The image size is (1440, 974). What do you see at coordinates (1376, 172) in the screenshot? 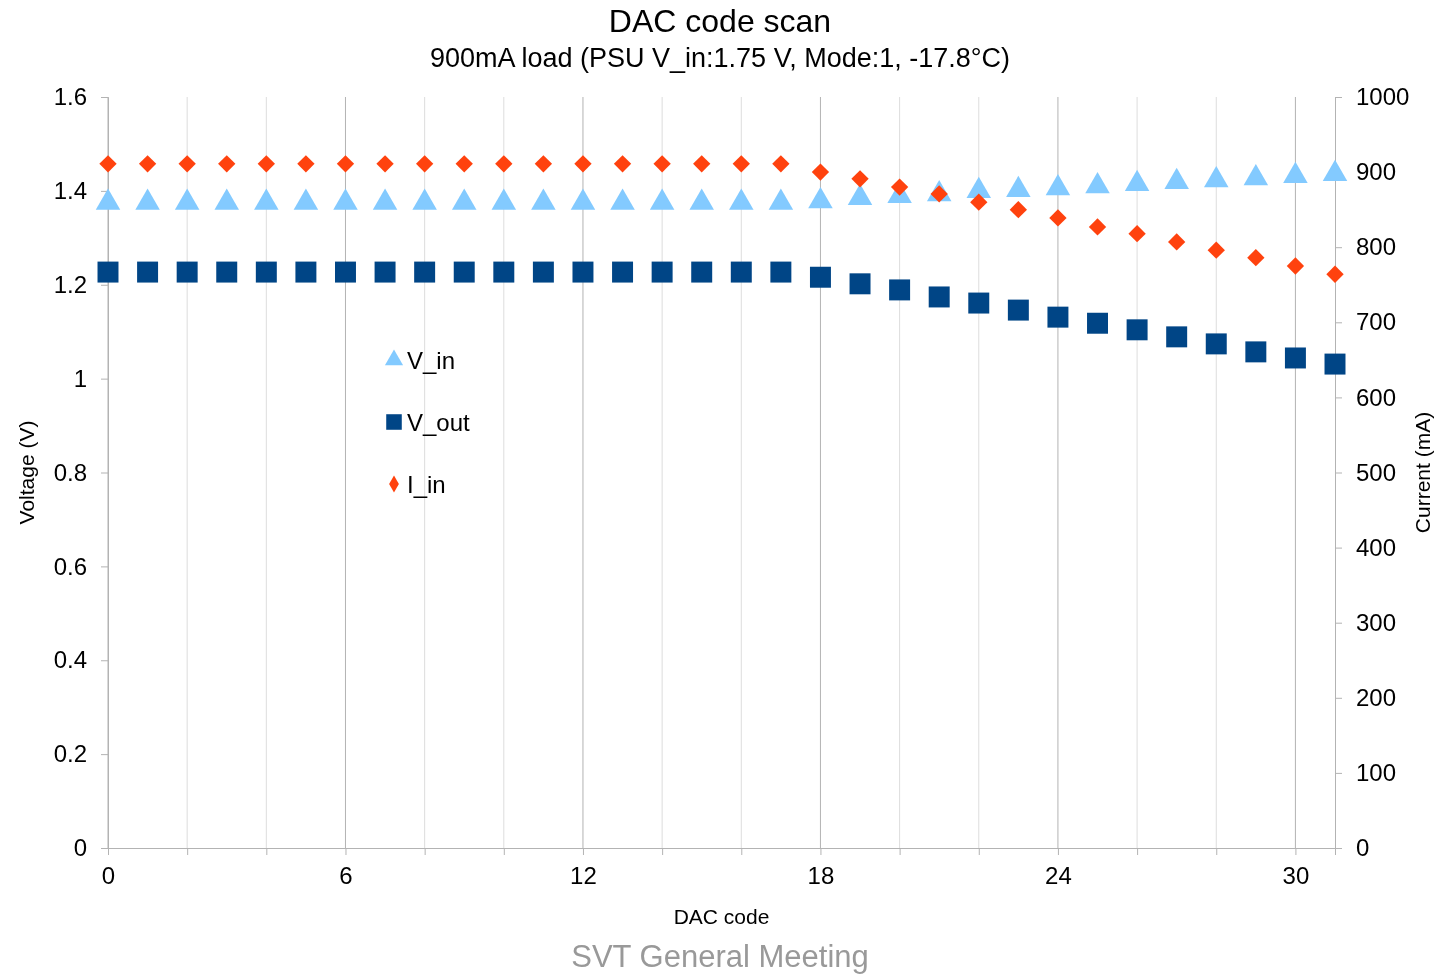
I see `y2-tick-label: 900` at bounding box center [1376, 172].